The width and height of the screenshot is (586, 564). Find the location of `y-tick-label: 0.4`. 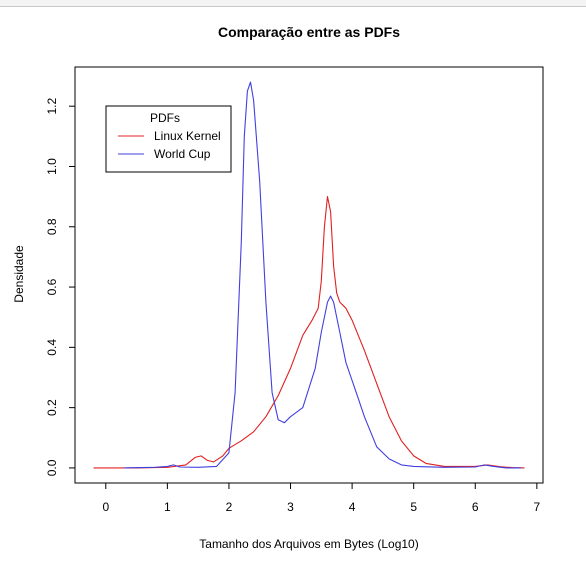

y-tick-label: 0.4 is located at coordinates (52, 347).